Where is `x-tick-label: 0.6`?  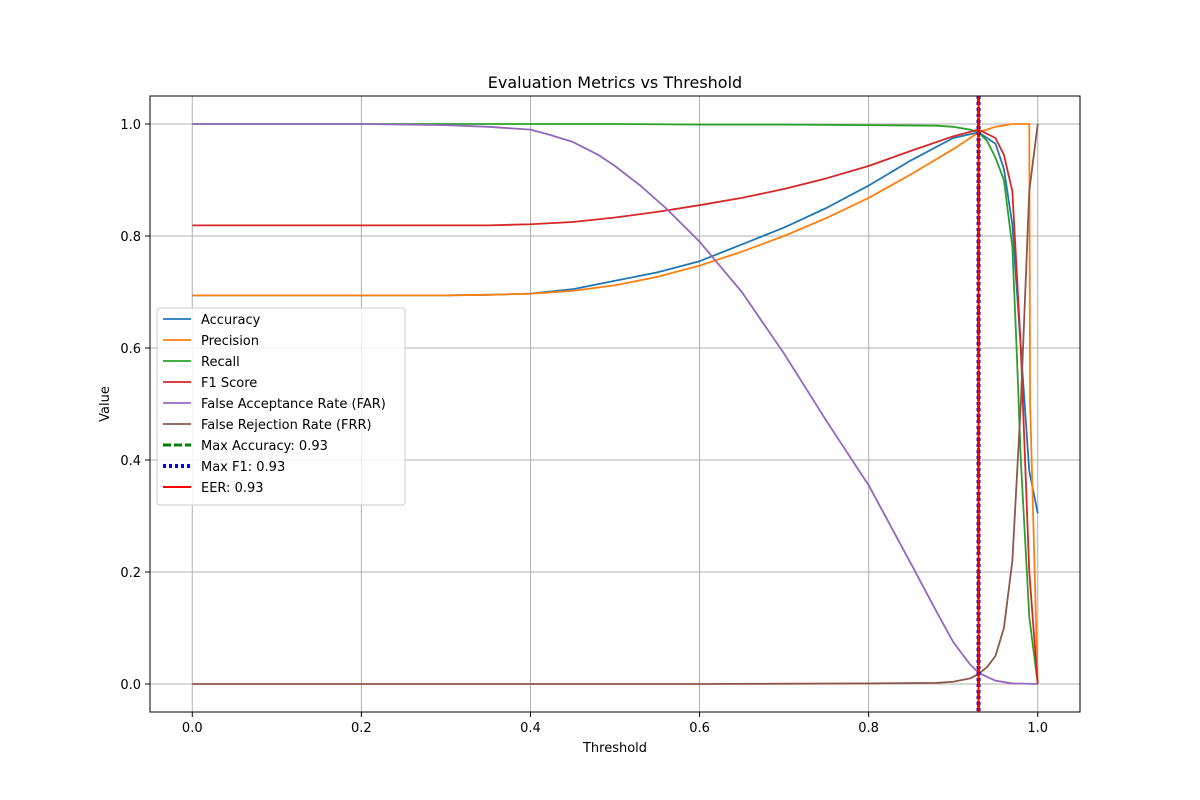
x-tick-label: 0.6 is located at coordinates (699, 728).